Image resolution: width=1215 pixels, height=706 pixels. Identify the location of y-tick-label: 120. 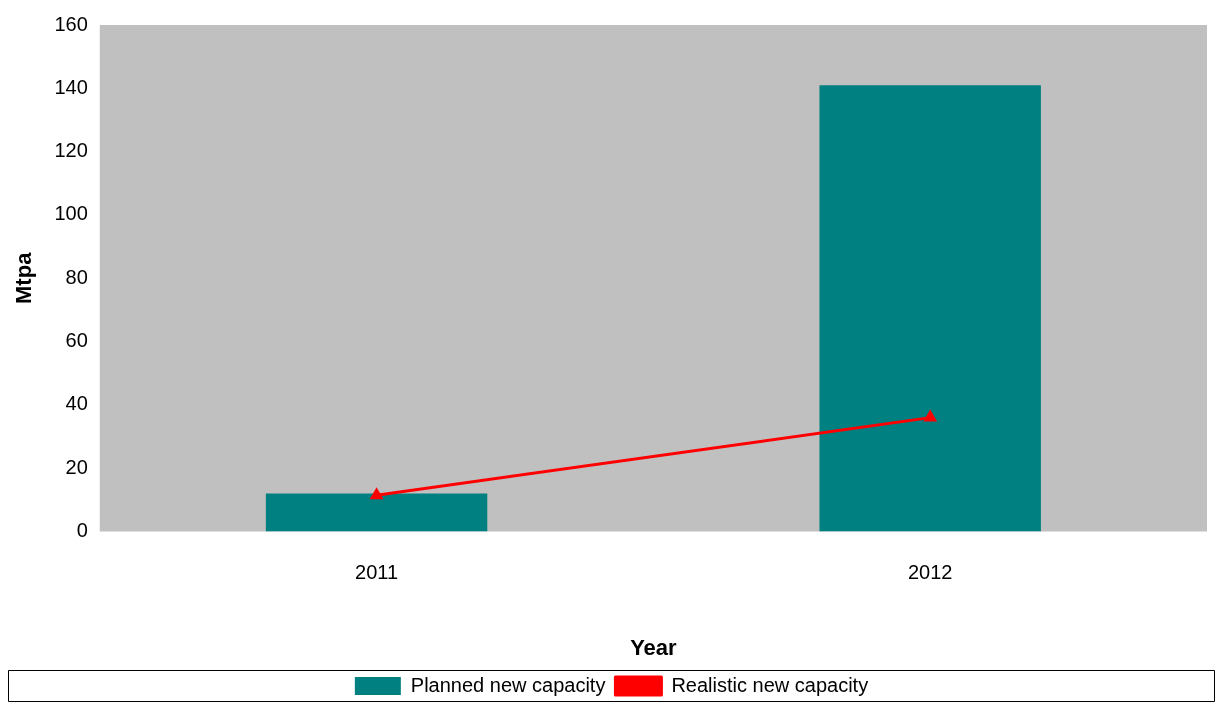
(71, 150).